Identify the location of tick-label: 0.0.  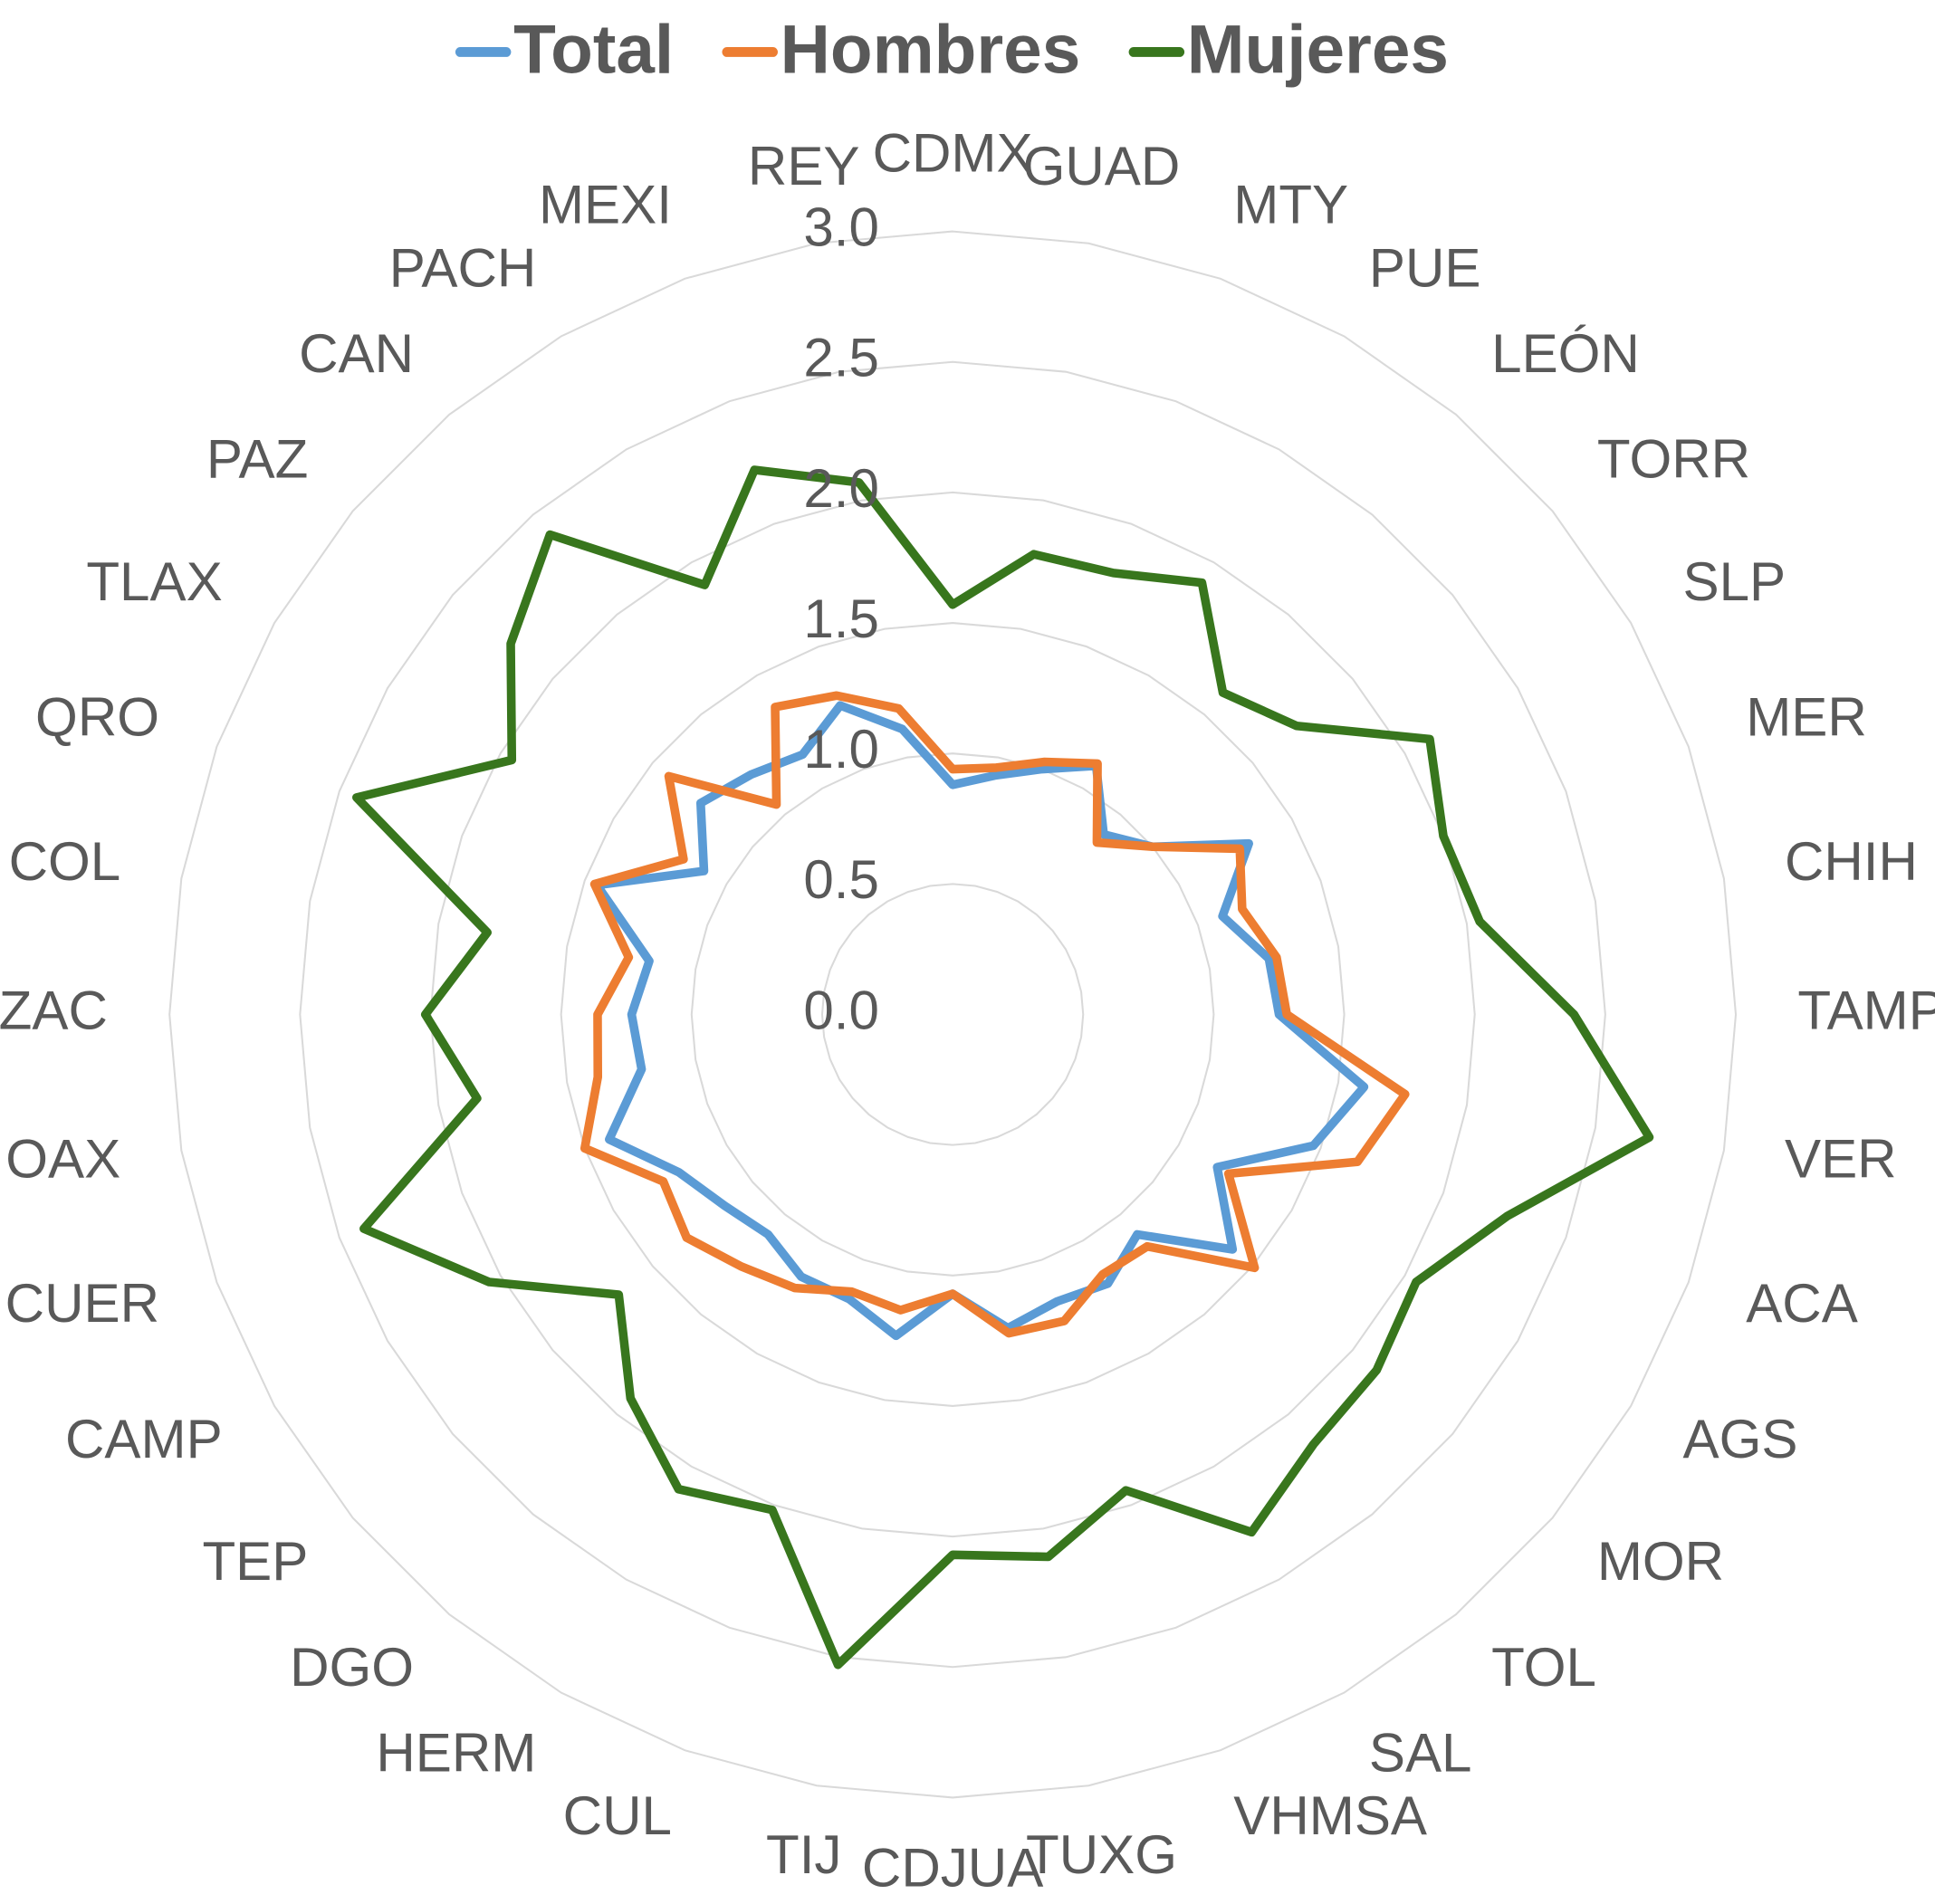
(841, 1010).